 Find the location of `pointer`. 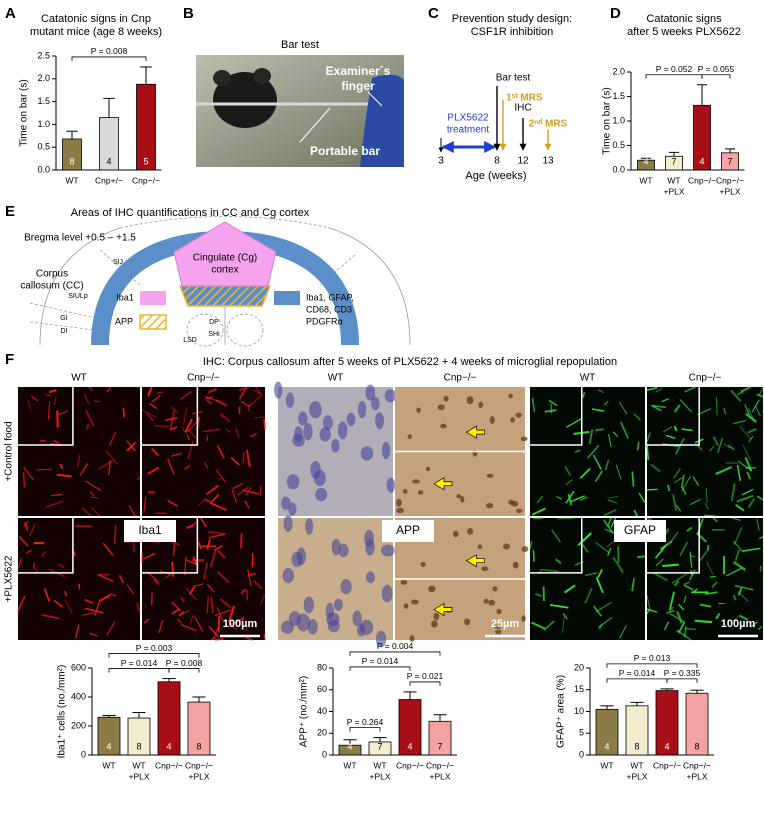

pointer is located at coordinates (315, 125).